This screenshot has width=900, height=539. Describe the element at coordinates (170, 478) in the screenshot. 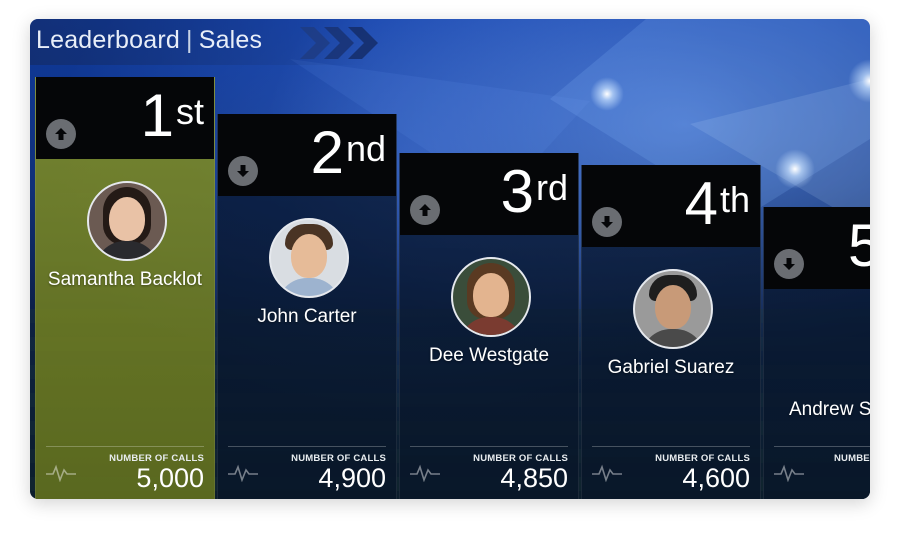

I see `calls-value: 5,000` at that location.